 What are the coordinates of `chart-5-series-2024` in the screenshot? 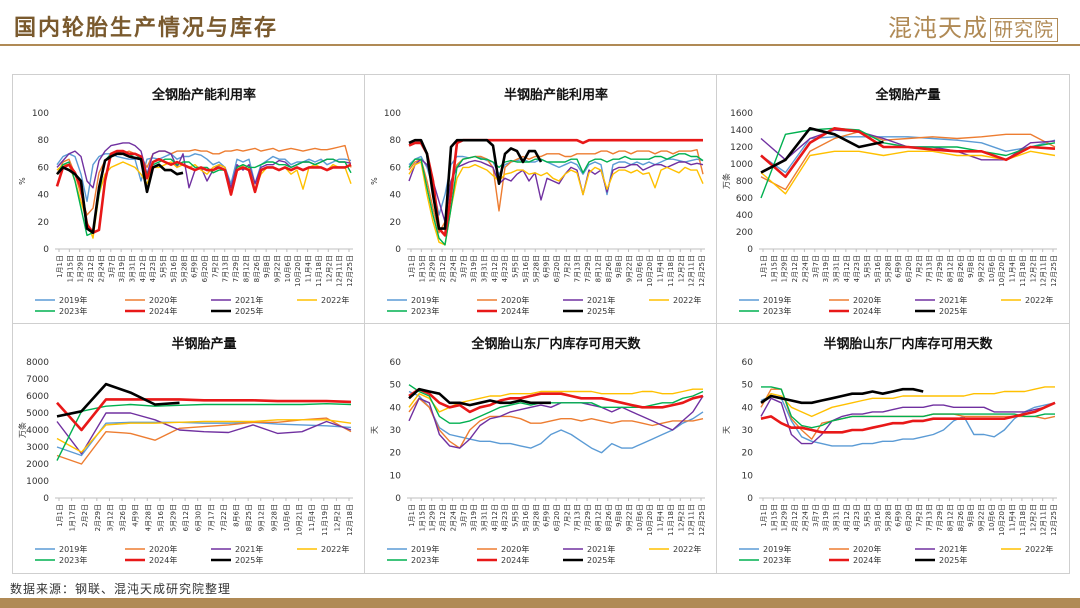 It's located at (556, 400).